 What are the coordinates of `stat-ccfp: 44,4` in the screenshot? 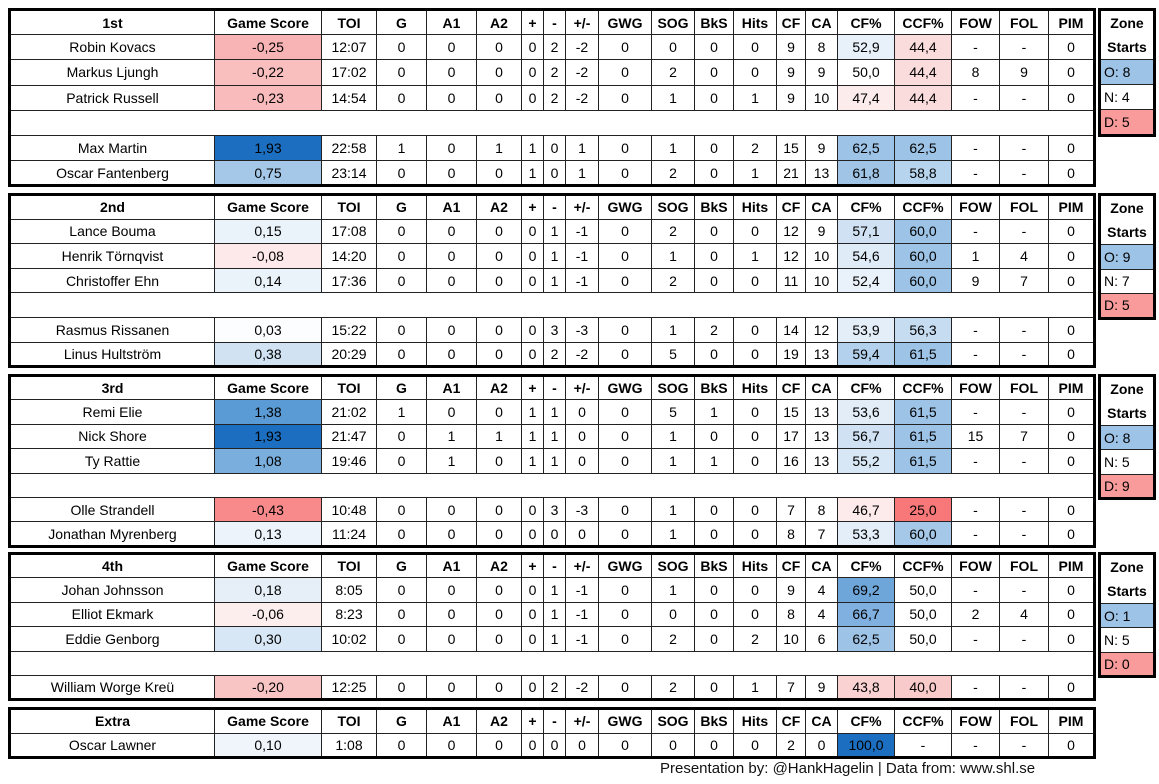 It's located at (923, 97).